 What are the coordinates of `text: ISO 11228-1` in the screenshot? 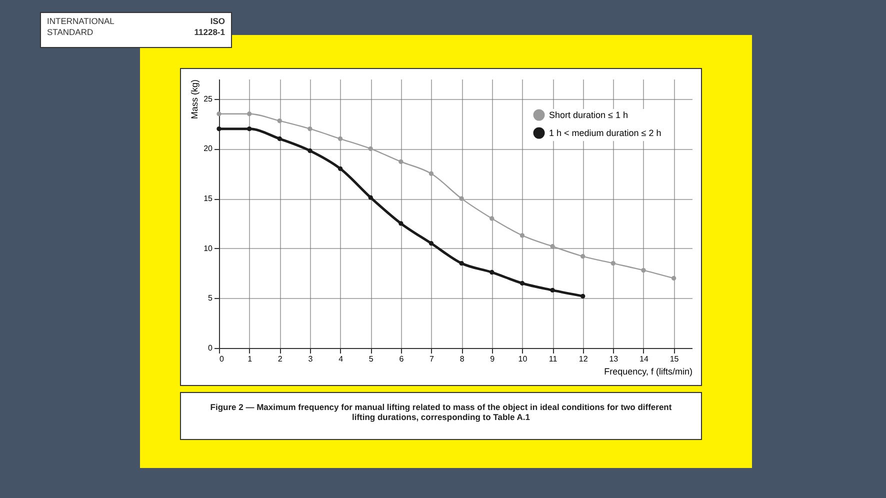 It's located at (209, 27).